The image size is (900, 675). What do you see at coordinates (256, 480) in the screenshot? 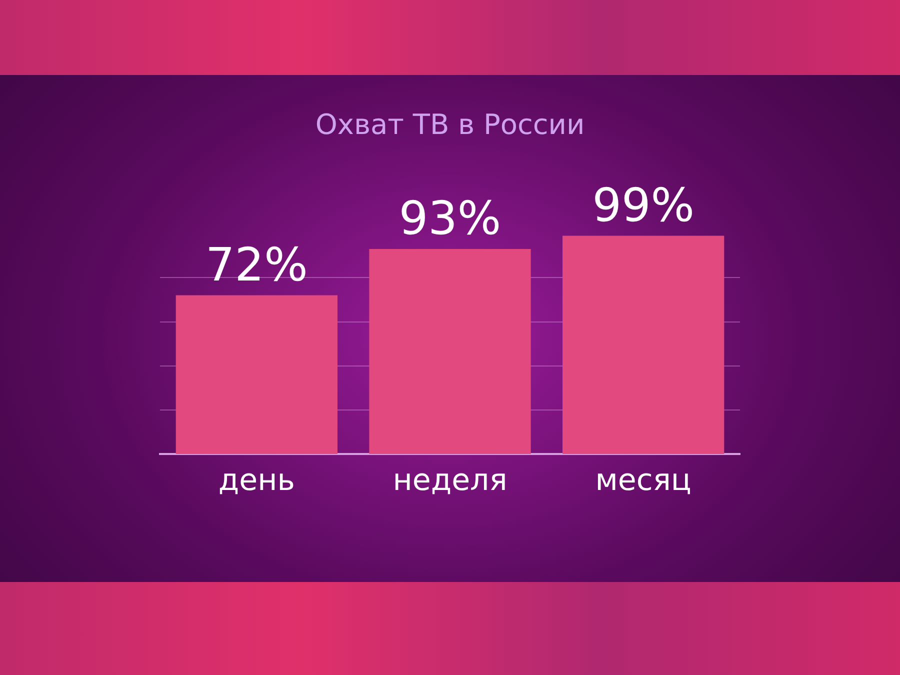
I see `x-tick-label: день` at bounding box center [256, 480].